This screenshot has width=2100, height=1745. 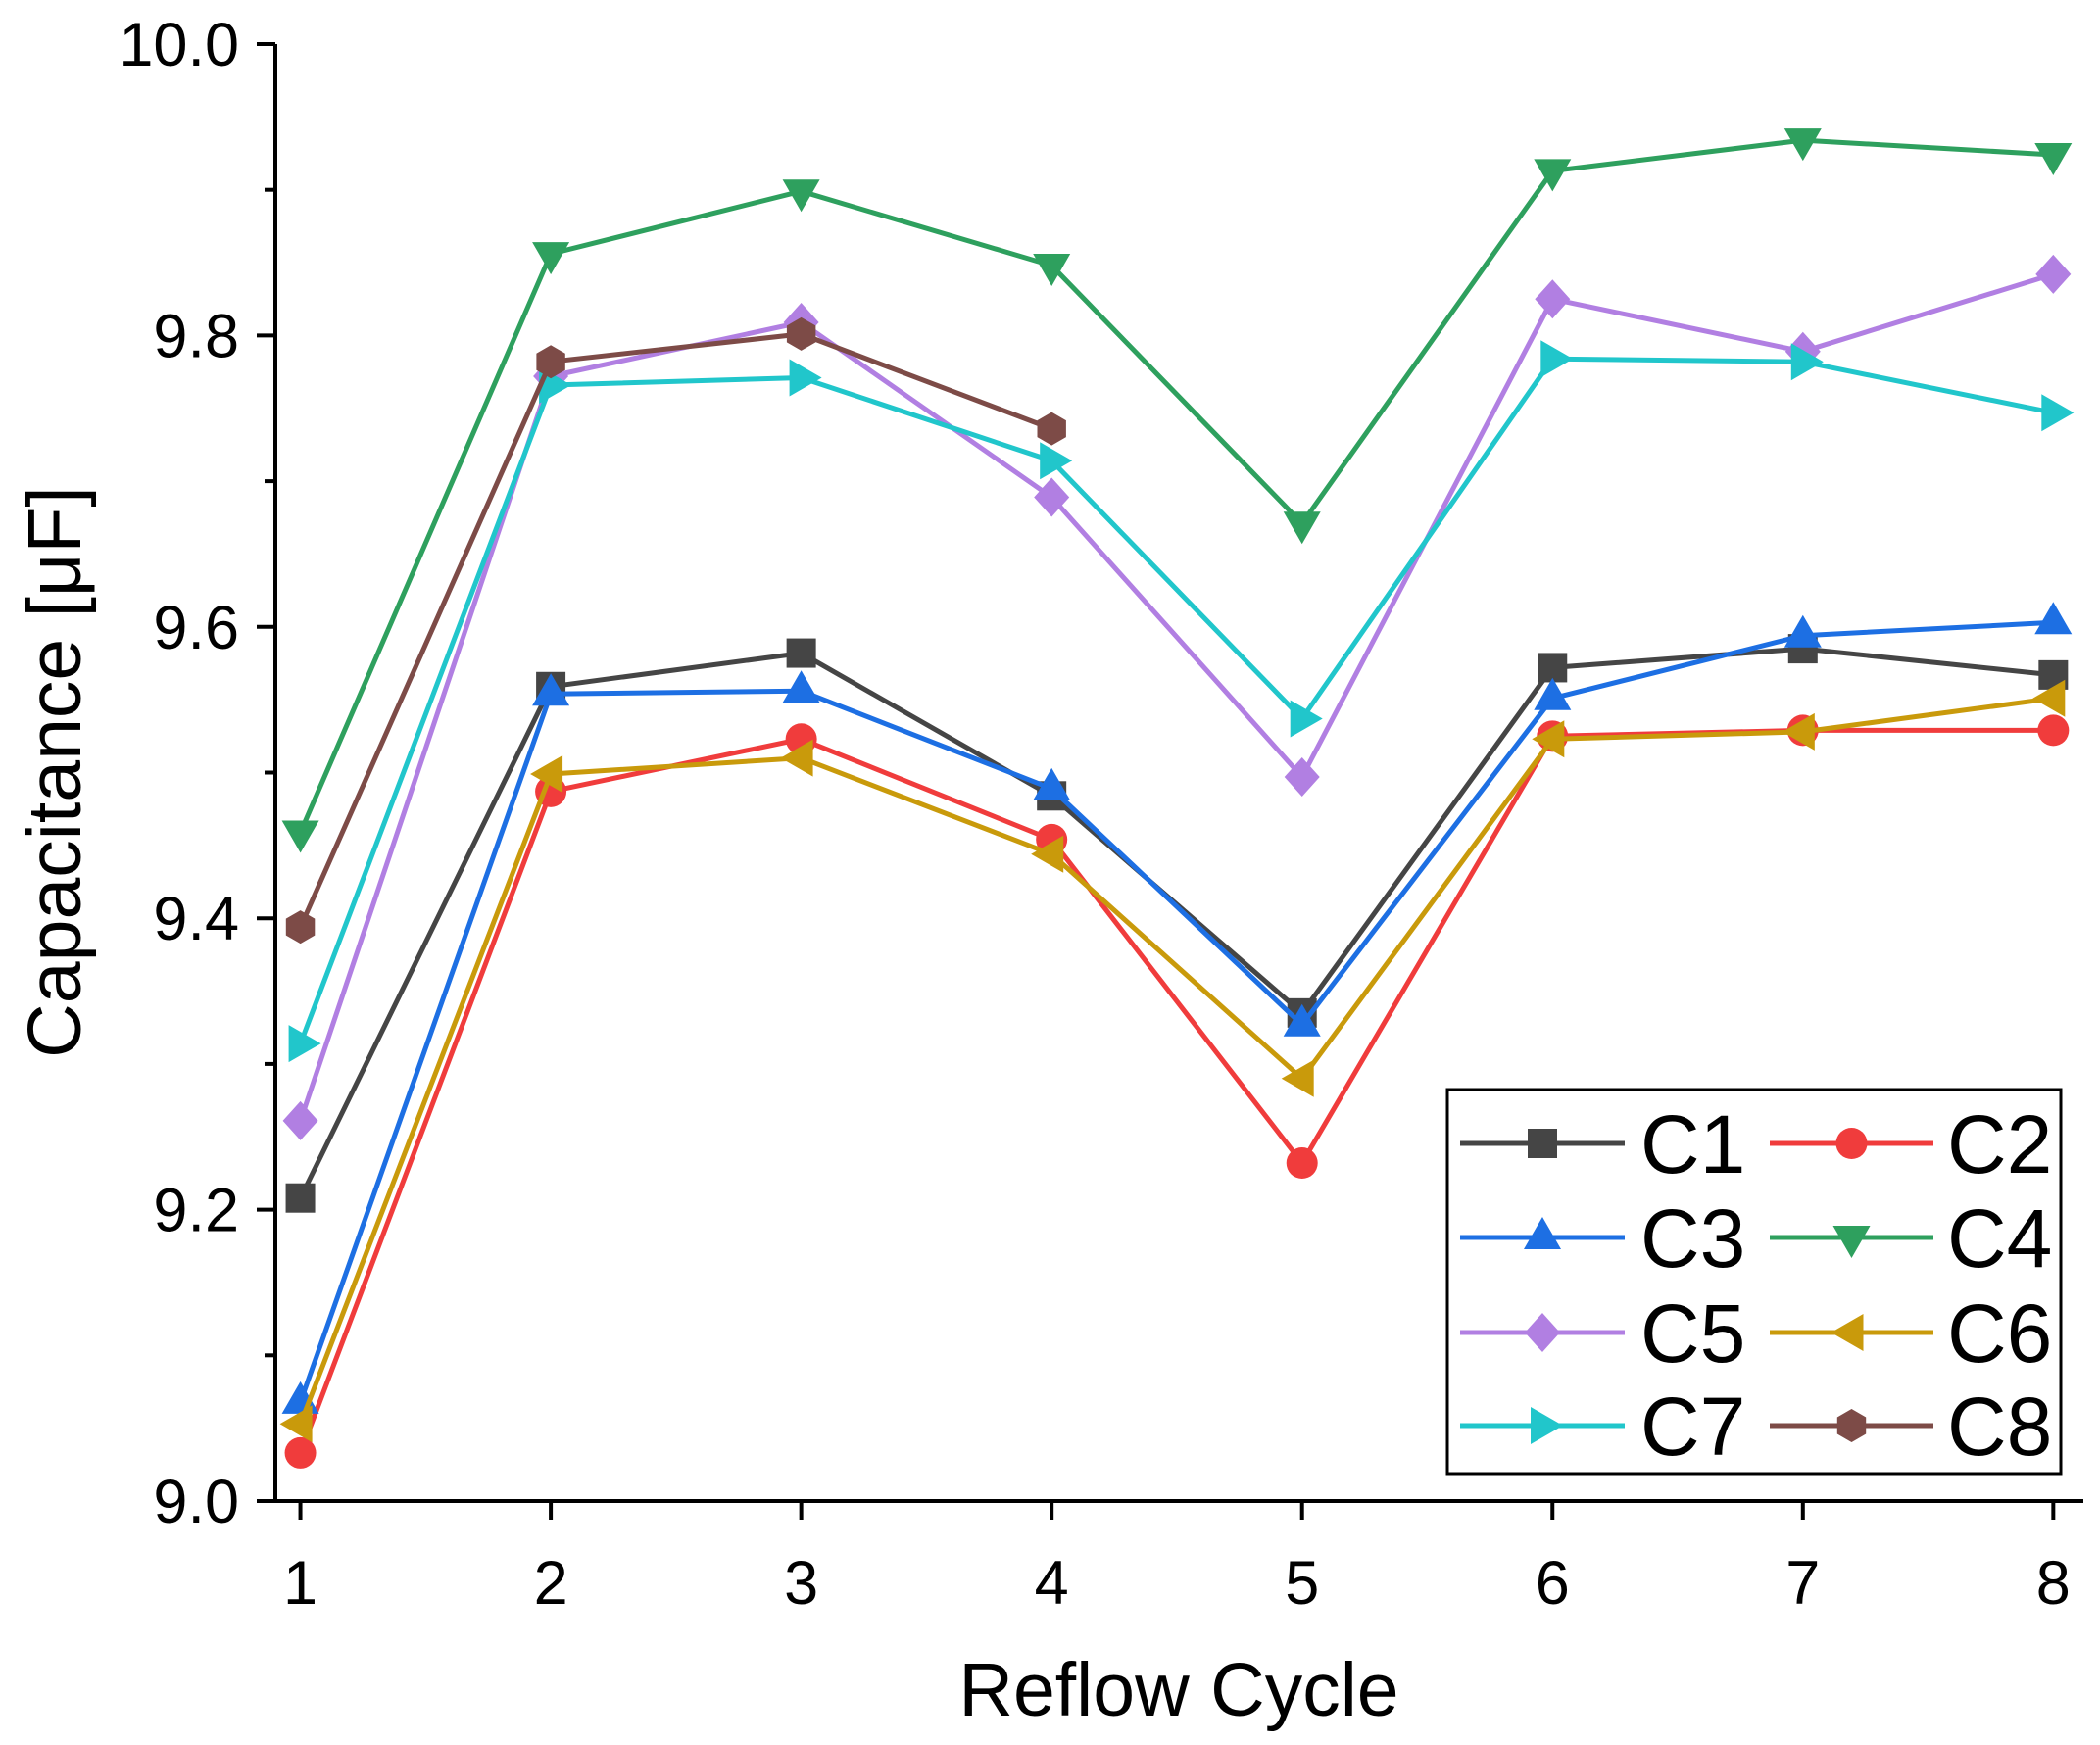 I want to click on legend-entry-C1: C1, so click(x=1602, y=1144).